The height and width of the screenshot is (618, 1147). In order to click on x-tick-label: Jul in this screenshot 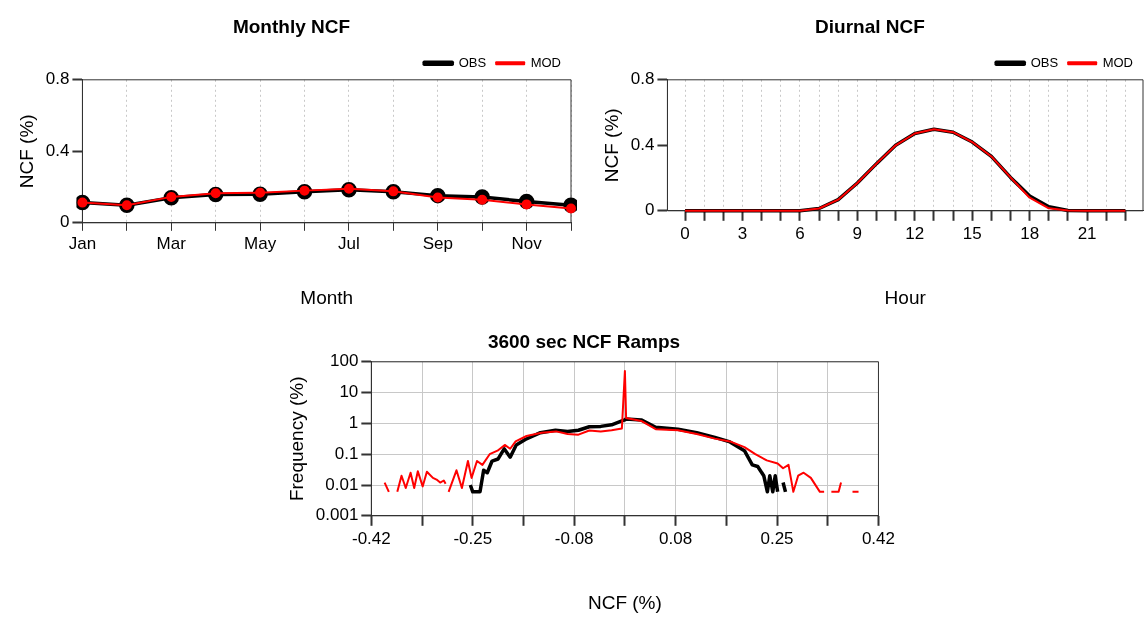, I will do `click(349, 243)`.